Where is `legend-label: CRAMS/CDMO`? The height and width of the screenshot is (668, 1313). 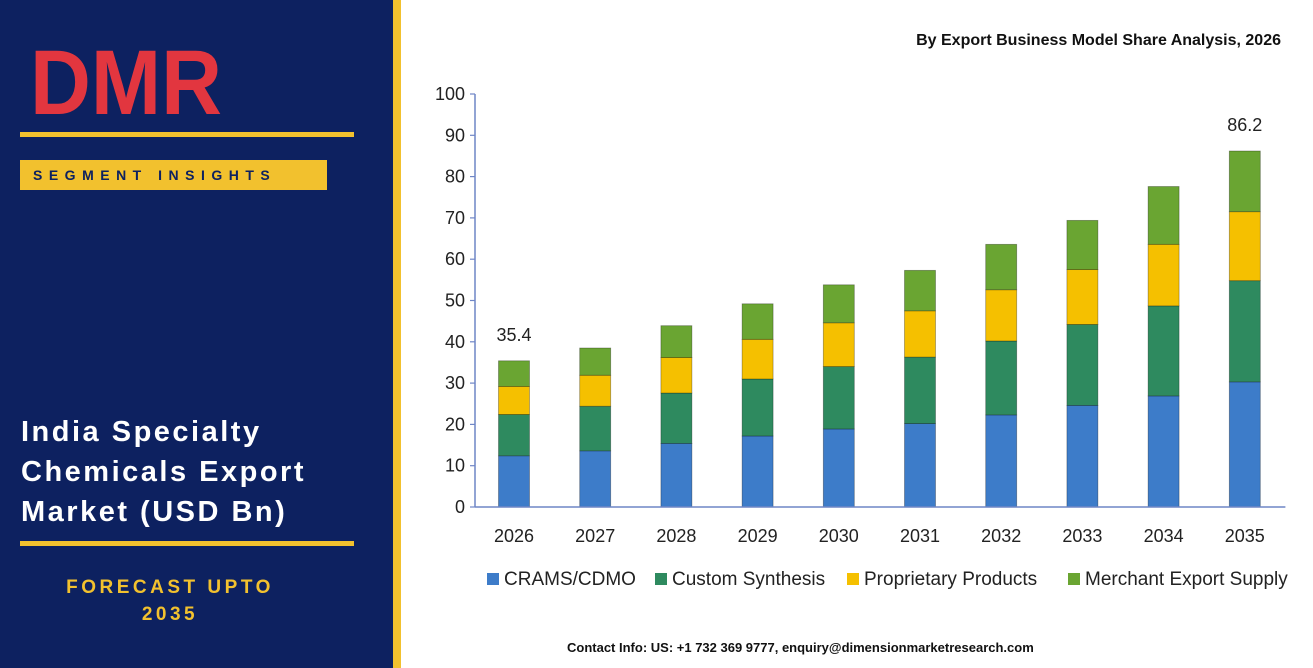 legend-label: CRAMS/CDMO is located at coordinates (570, 579).